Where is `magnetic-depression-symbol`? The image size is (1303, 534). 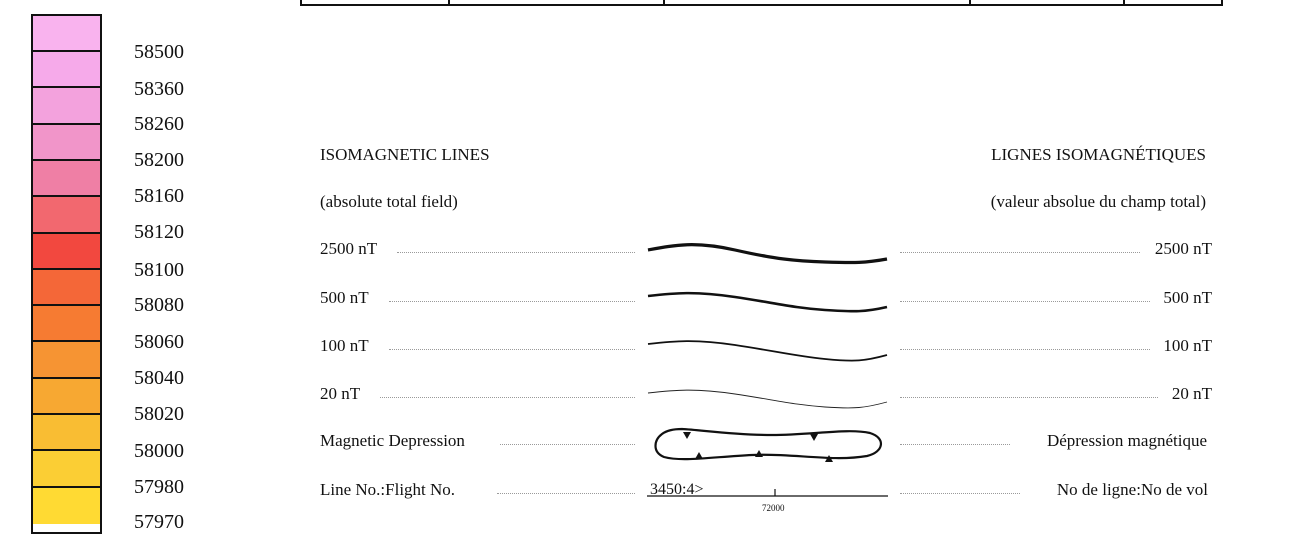 magnetic-depression-symbol is located at coordinates (768, 444).